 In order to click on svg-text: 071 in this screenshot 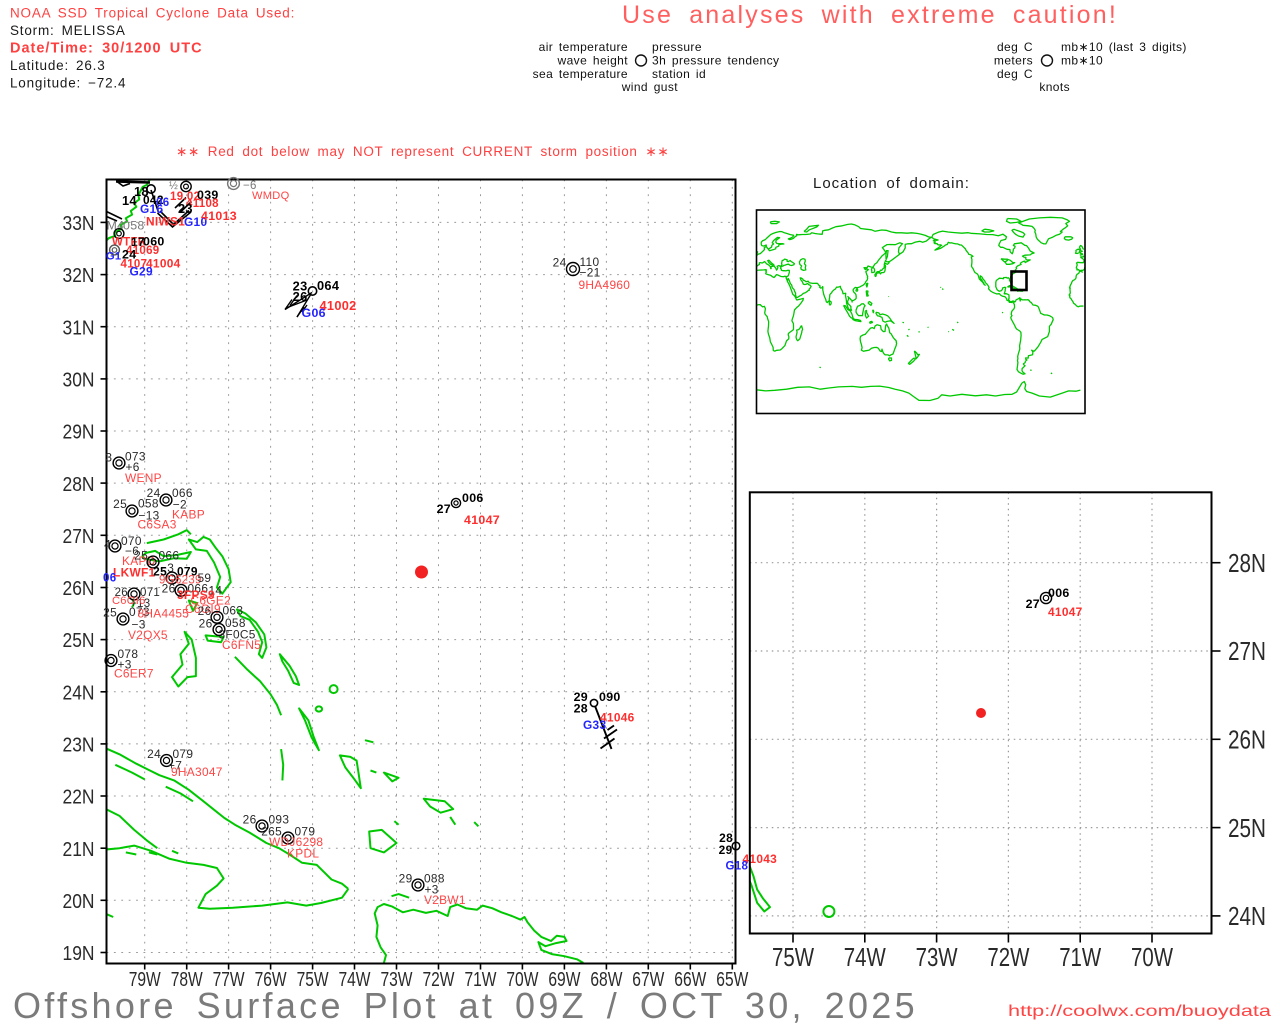, I will do `click(150, 593)`.